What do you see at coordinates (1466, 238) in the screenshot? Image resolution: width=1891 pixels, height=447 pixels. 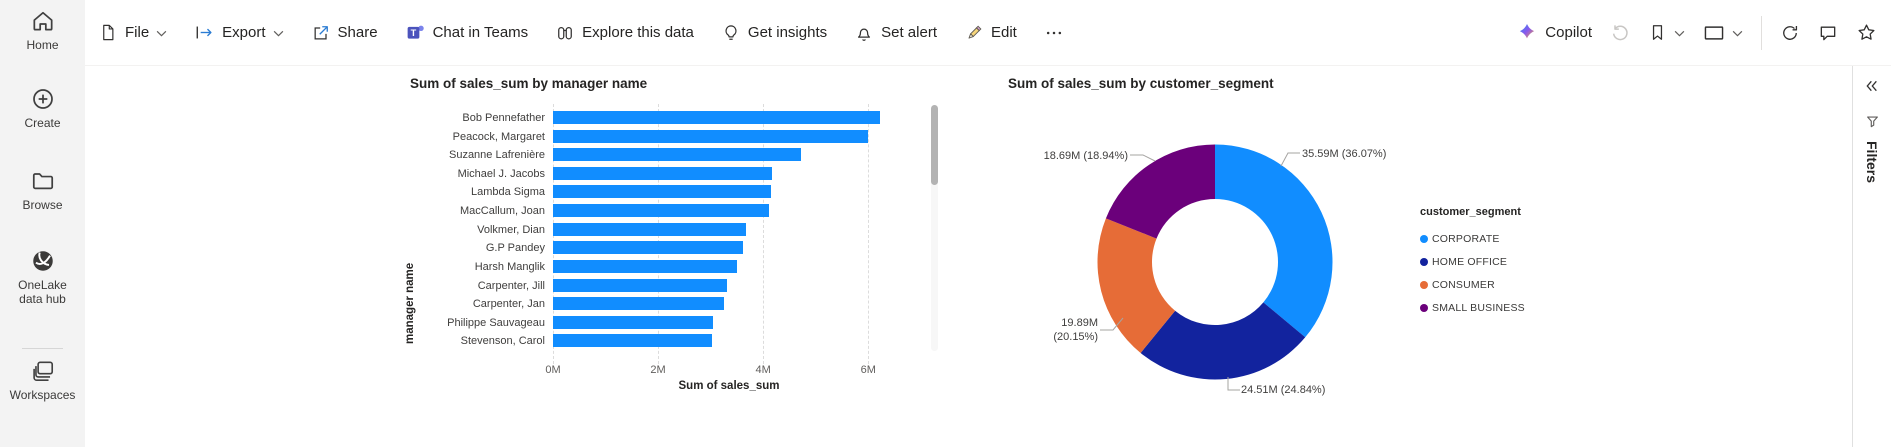 I see `legend-label: CORPORATE` at bounding box center [1466, 238].